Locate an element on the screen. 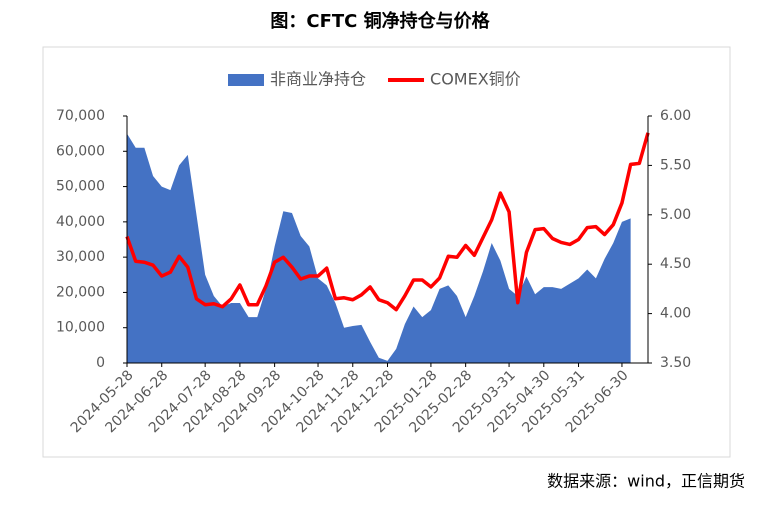 This screenshot has height=505, width=759. y-tick-label: 0 is located at coordinates (100, 363).